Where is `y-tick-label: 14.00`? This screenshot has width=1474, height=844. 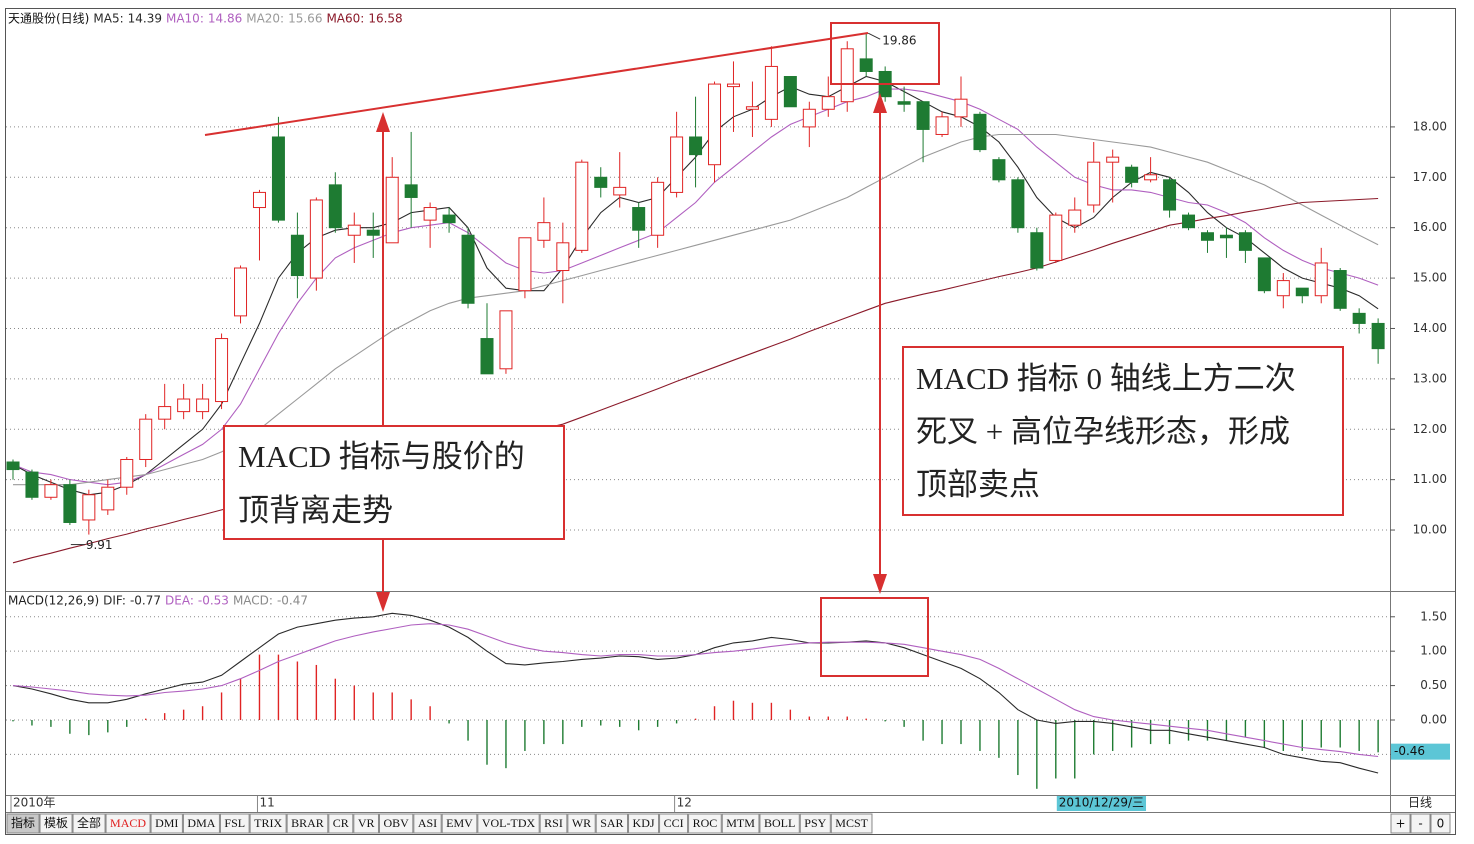 y-tick-label: 14.00 is located at coordinates (1430, 328).